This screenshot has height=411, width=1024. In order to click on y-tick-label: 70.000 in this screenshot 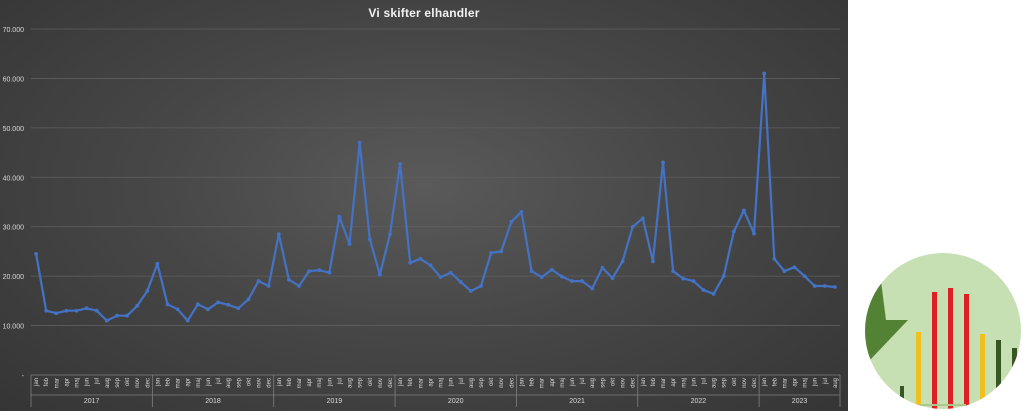, I will do `click(14, 30)`.